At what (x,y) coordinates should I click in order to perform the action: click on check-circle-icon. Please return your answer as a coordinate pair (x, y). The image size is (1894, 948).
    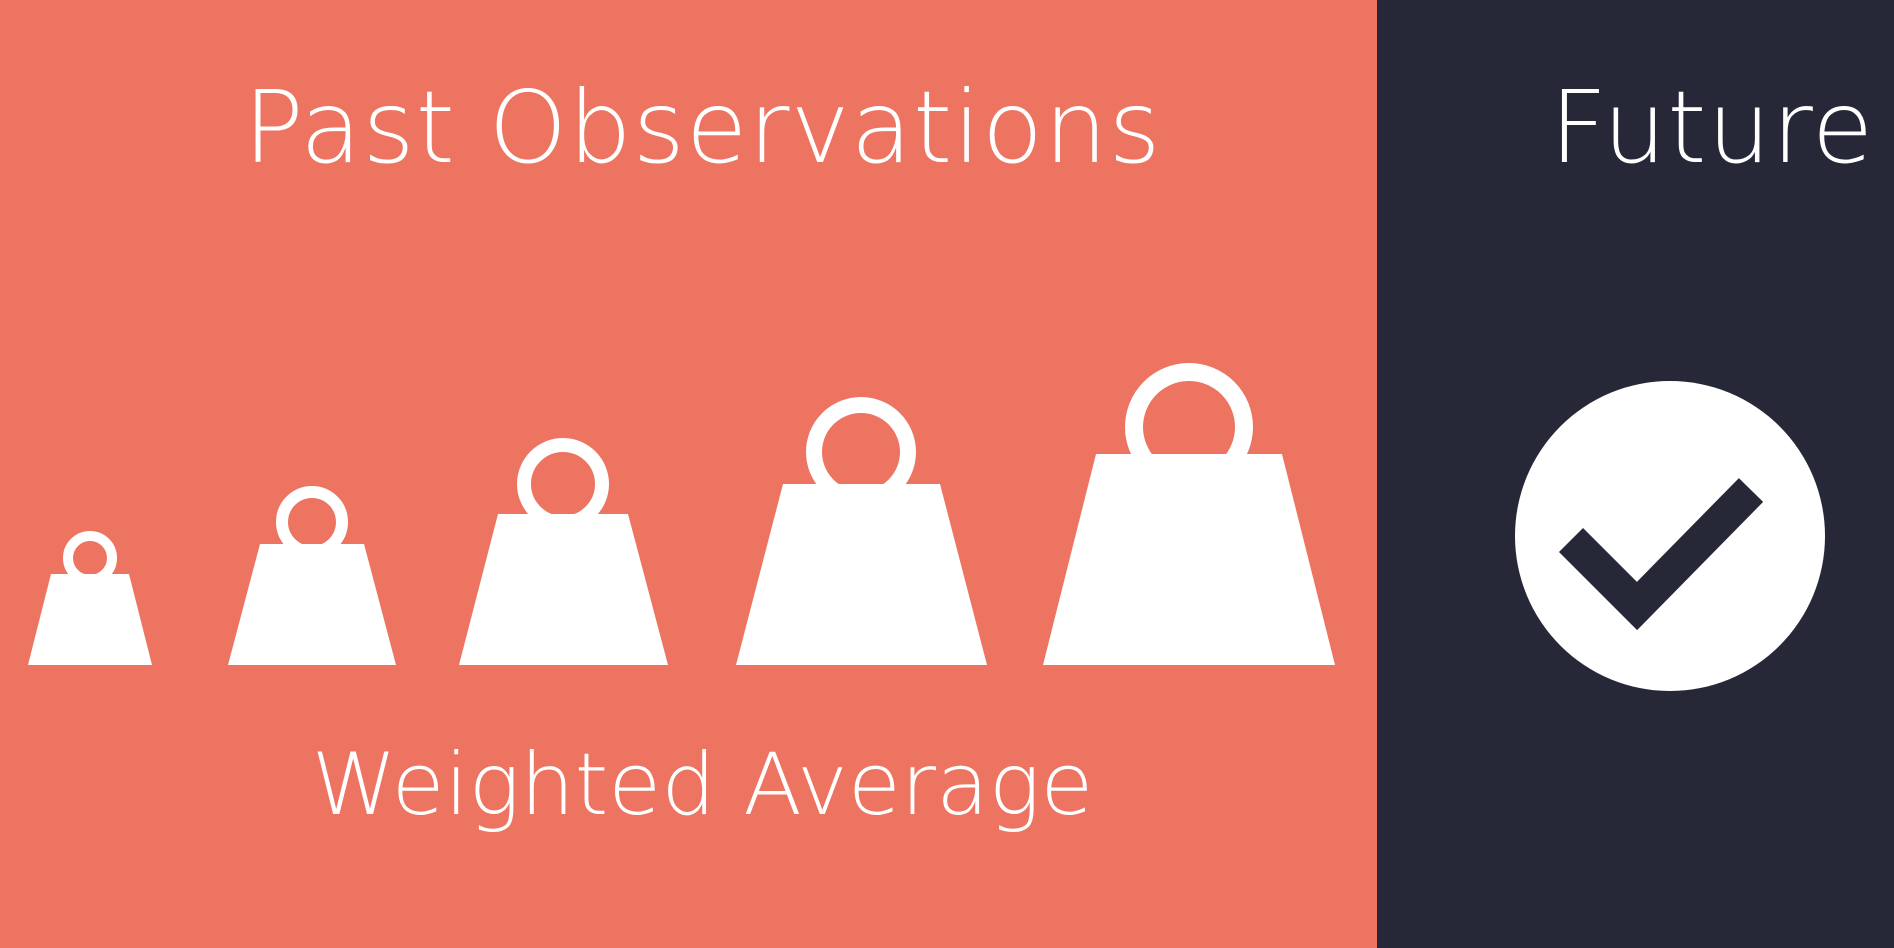
    Looking at the image, I should click on (1670, 536).